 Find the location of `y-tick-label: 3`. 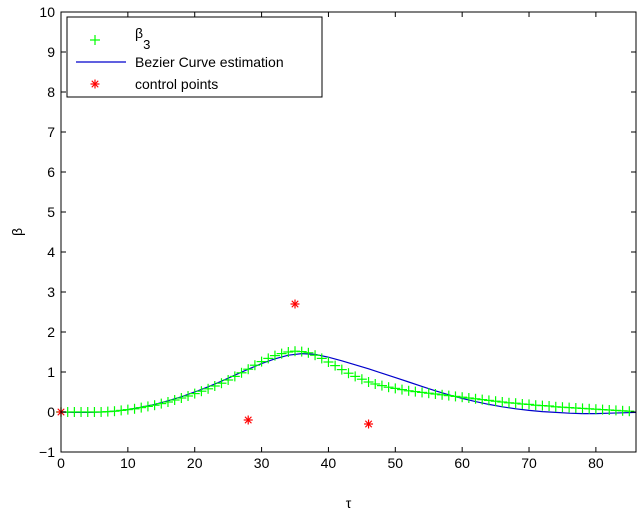

y-tick-label: 3 is located at coordinates (51, 292).